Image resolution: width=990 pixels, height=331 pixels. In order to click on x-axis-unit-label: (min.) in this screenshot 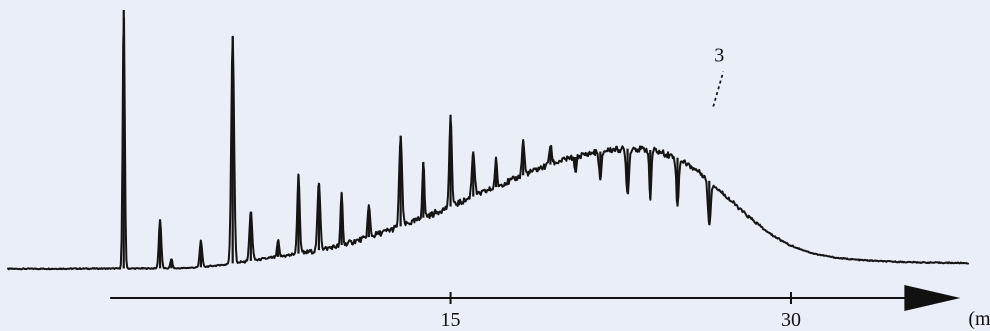, I will do `click(979, 319)`.